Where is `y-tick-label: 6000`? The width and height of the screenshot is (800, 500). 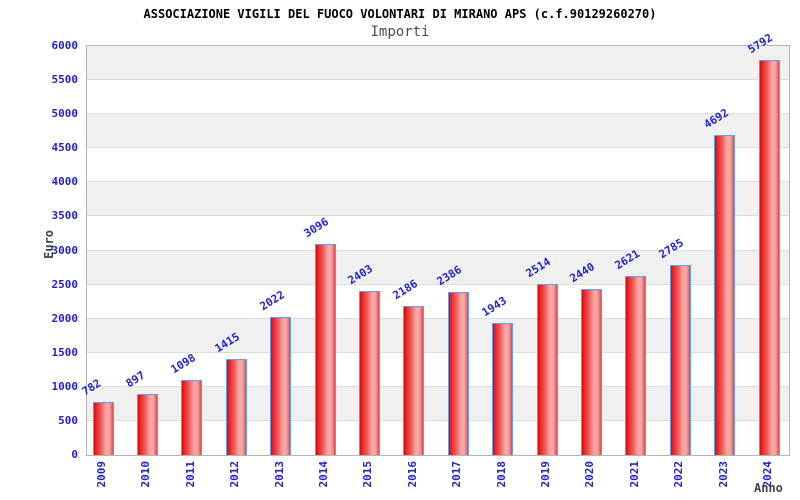
y-tick-label: 6000 is located at coordinates (65, 45).